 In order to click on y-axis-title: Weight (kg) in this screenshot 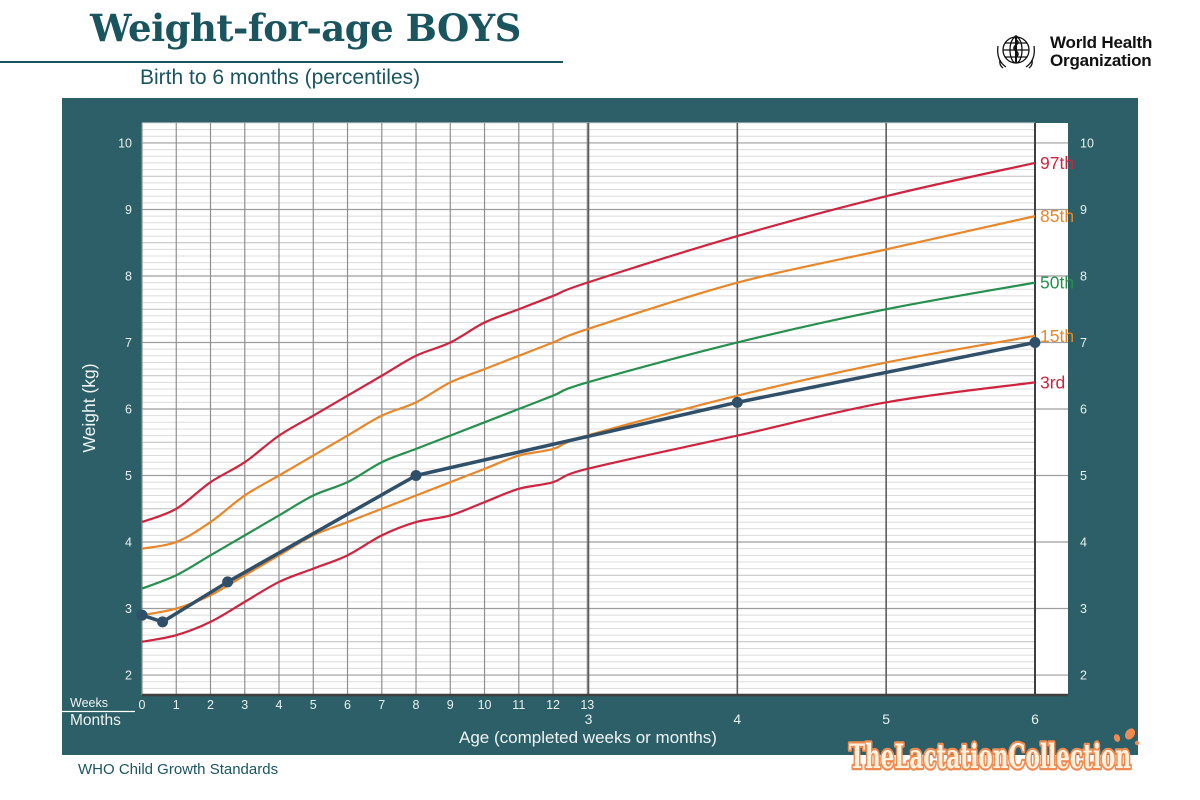, I will do `click(89, 407)`.